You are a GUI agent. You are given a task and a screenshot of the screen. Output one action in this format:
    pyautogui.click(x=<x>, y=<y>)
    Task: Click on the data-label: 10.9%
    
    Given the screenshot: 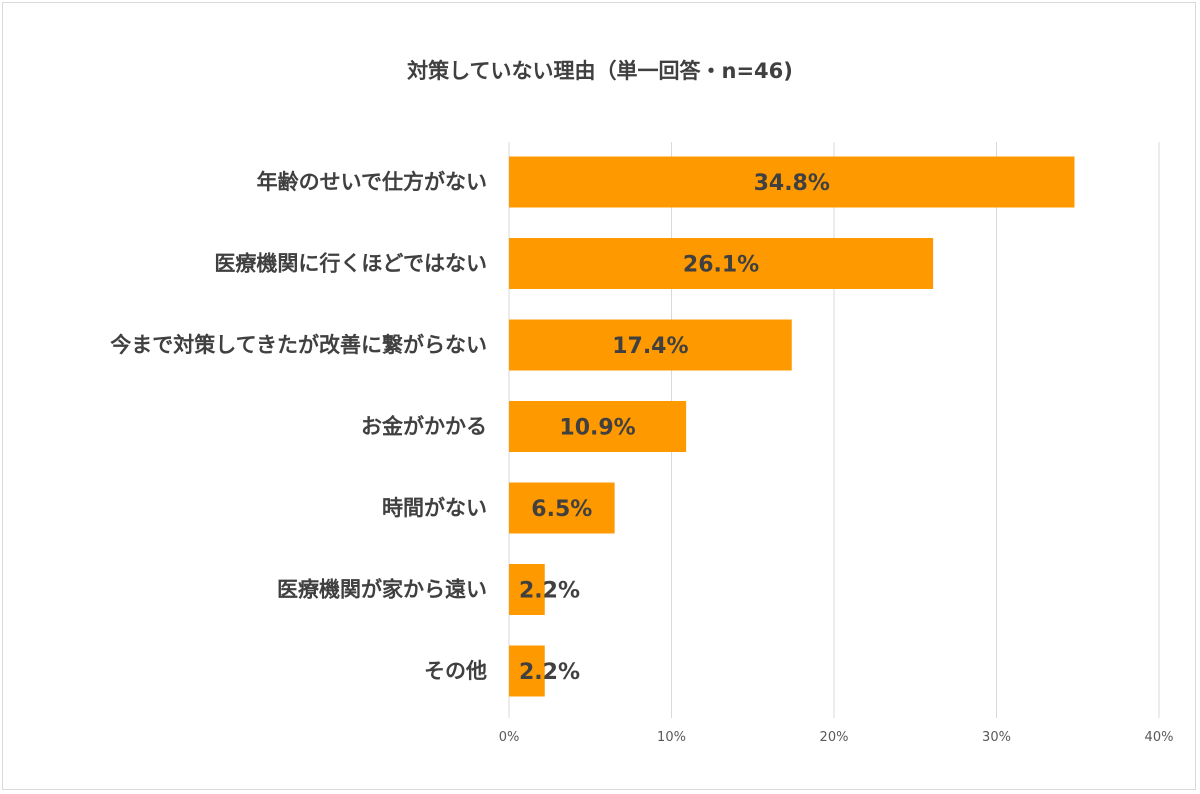 What is the action you would take?
    pyautogui.click(x=597, y=428)
    